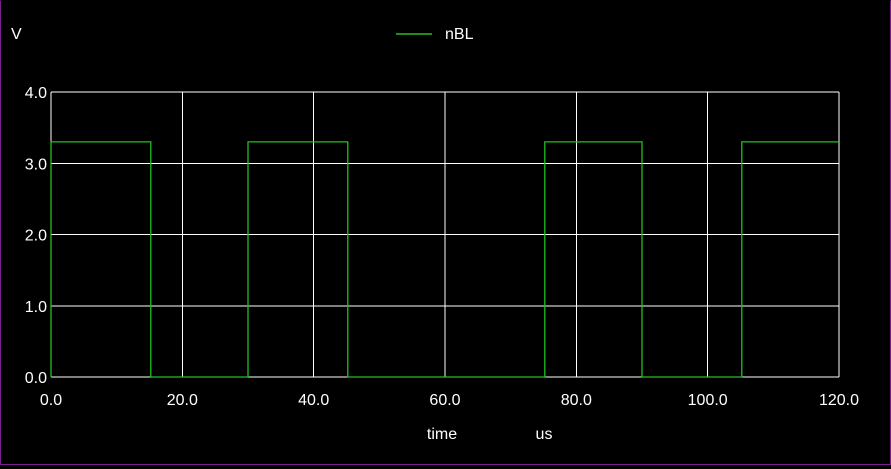 This screenshot has width=891, height=469. Describe the element at coordinates (839, 400) in the screenshot. I see `x-tick-label: 120.0` at that location.